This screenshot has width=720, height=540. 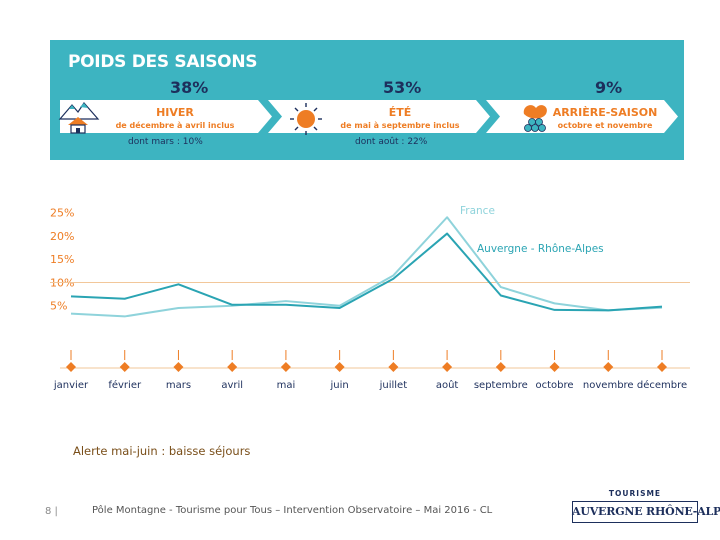 I want to click on series-label-1: Auvergne - Rhône-Alpes, so click(x=540, y=249).